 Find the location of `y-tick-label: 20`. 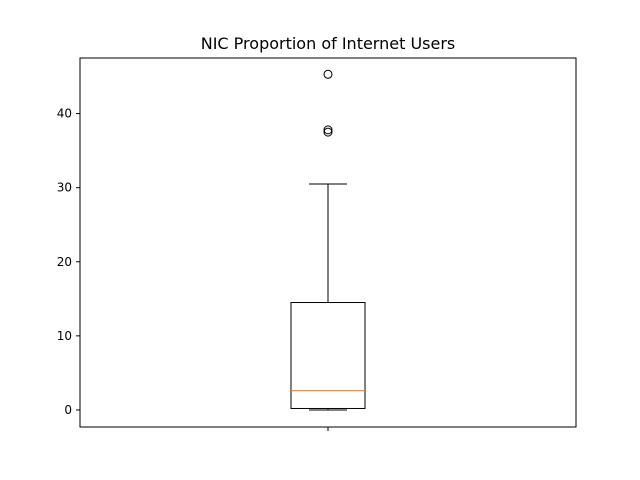

y-tick-label: 20 is located at coordinates (64, 262).